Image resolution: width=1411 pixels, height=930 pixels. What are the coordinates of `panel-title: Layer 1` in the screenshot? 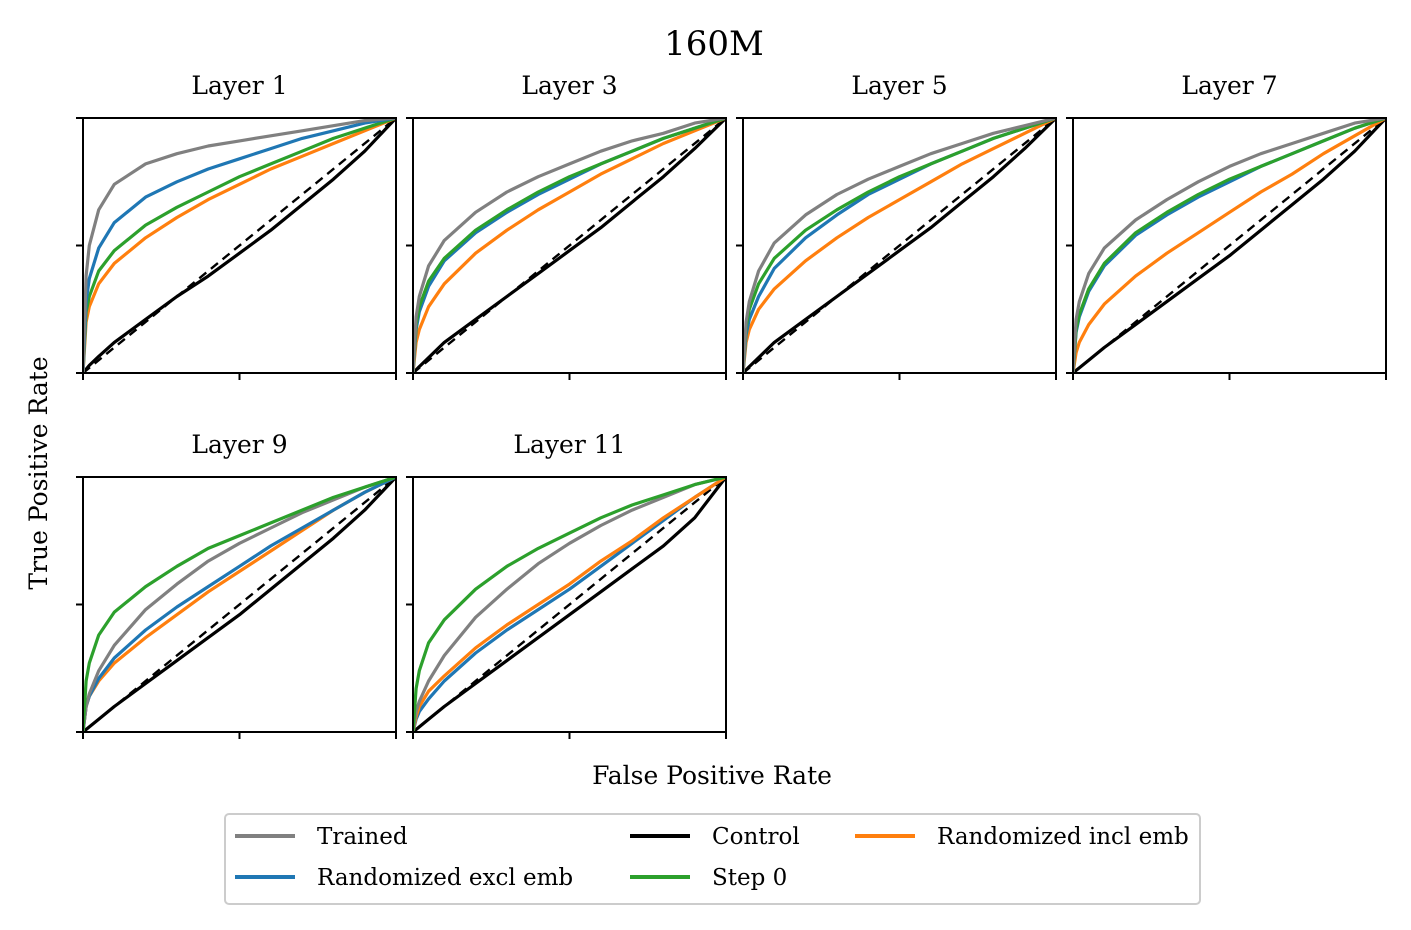 It's located at (239, 85).